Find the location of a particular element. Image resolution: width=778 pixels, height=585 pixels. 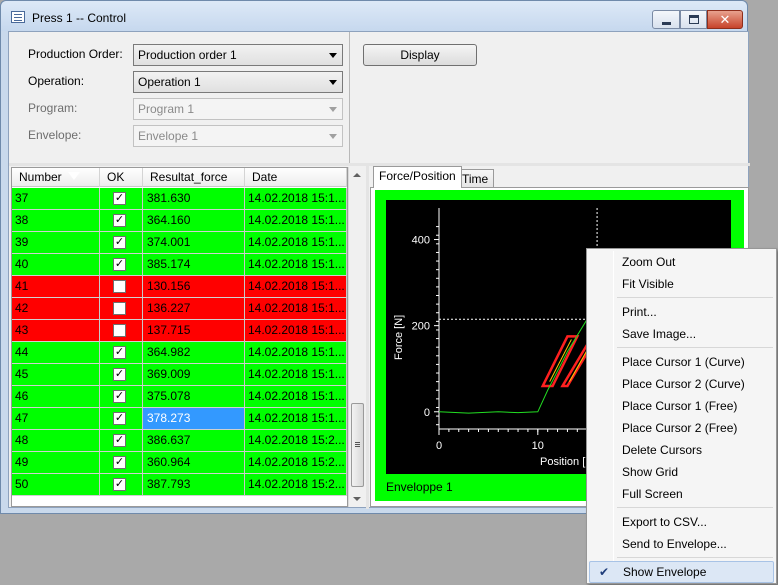

cell-resultat-force: 364.982 is located at coordinates (194, 352).